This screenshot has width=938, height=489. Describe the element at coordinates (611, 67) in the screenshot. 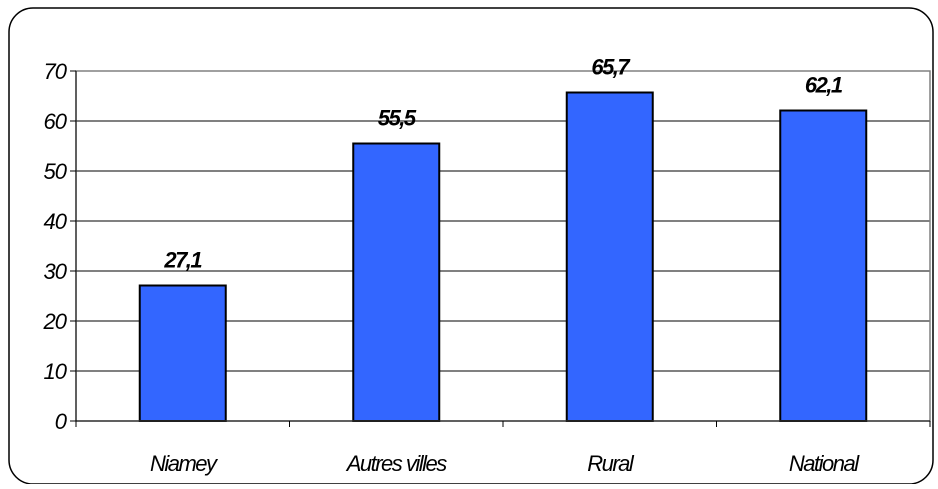

I see `bar-value-label: 65,7` at that location.